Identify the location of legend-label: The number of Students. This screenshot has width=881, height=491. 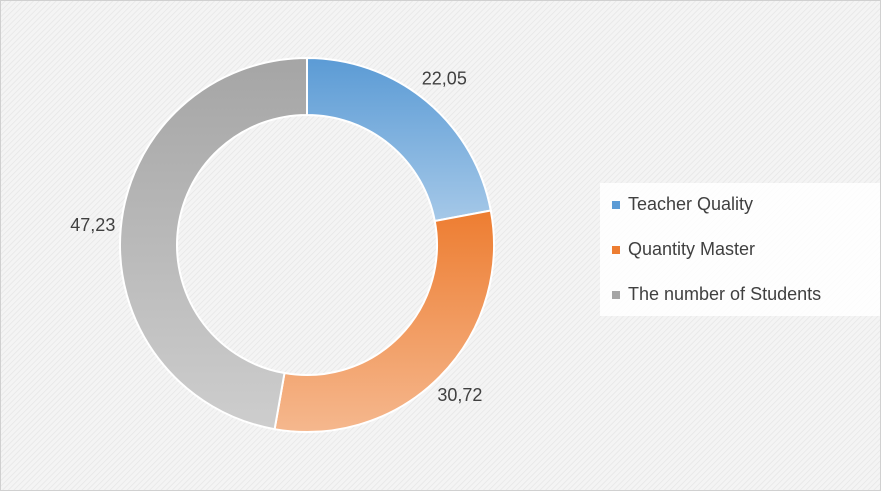
(724, 294).